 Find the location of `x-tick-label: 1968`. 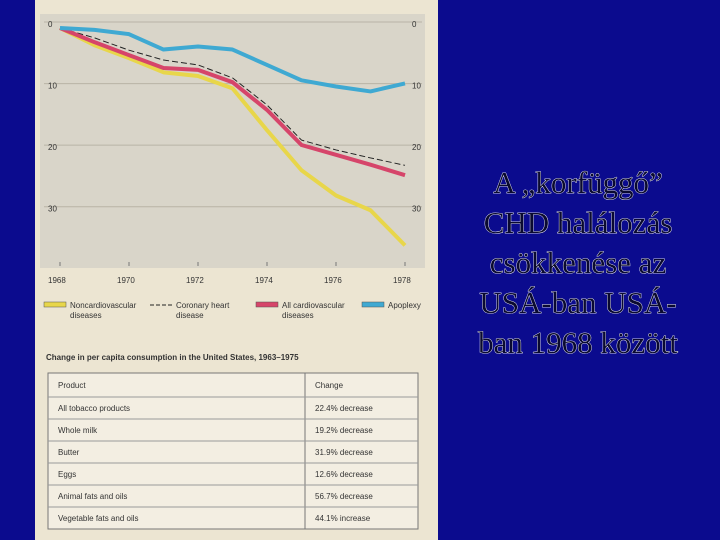

x-tick-label: 1968 is located at coordinates (57, 280).